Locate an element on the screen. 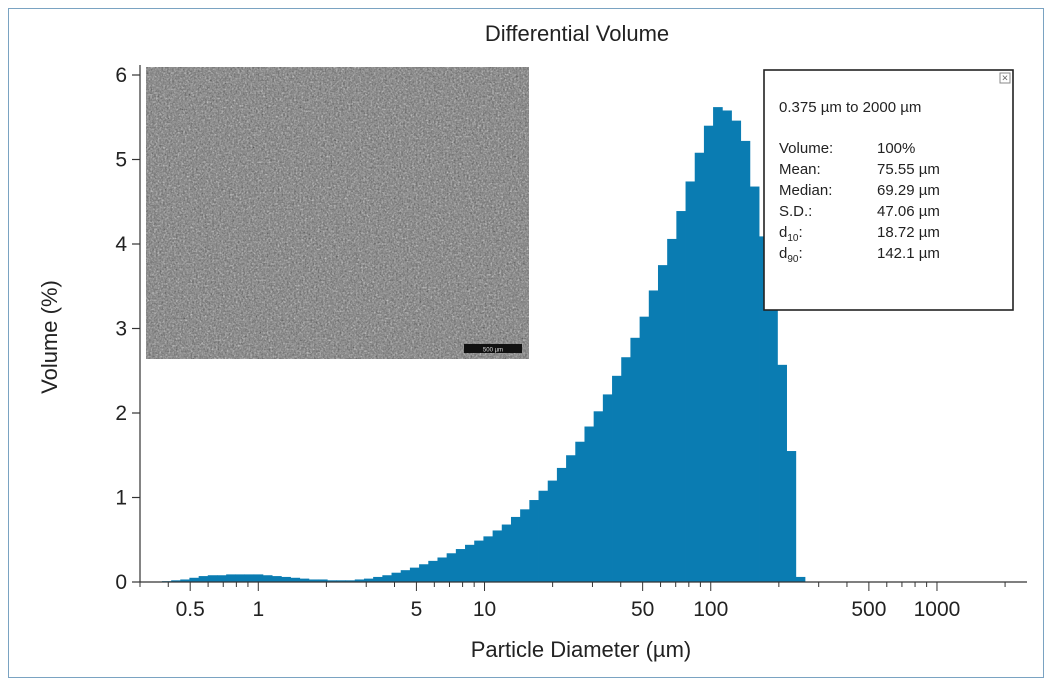 This screenshot has height=682, width=1050. x-tick-label: 10 is located at coordinates (484, 609).